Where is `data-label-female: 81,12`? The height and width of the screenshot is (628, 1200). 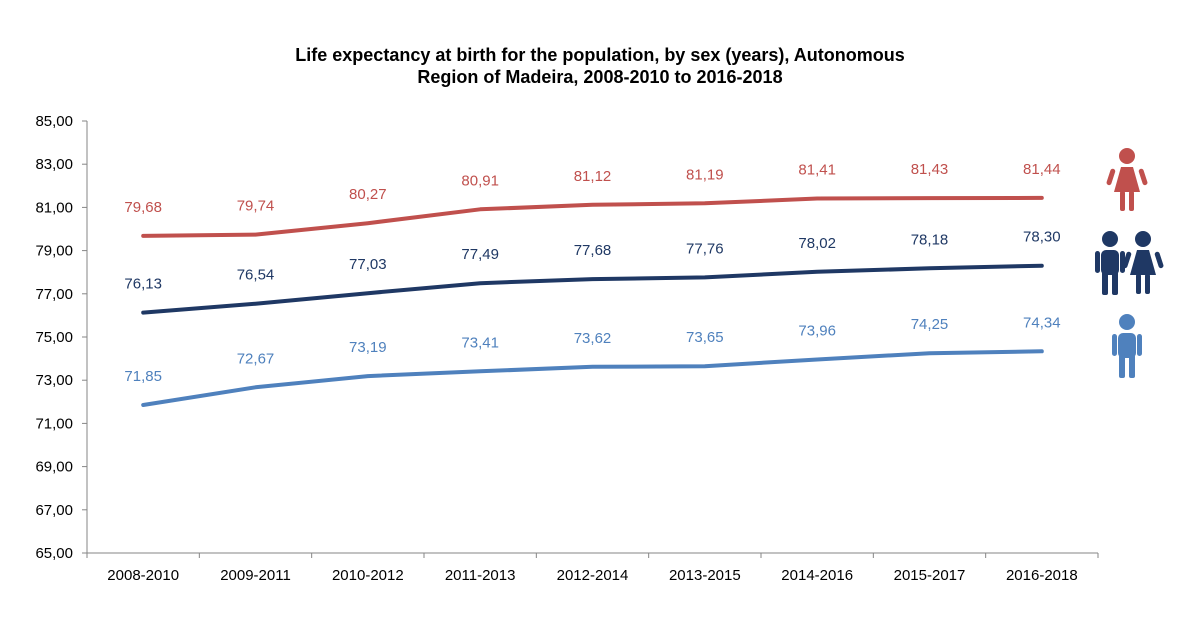 data-label-female: 81,12 is located at coordinates (593, 176).